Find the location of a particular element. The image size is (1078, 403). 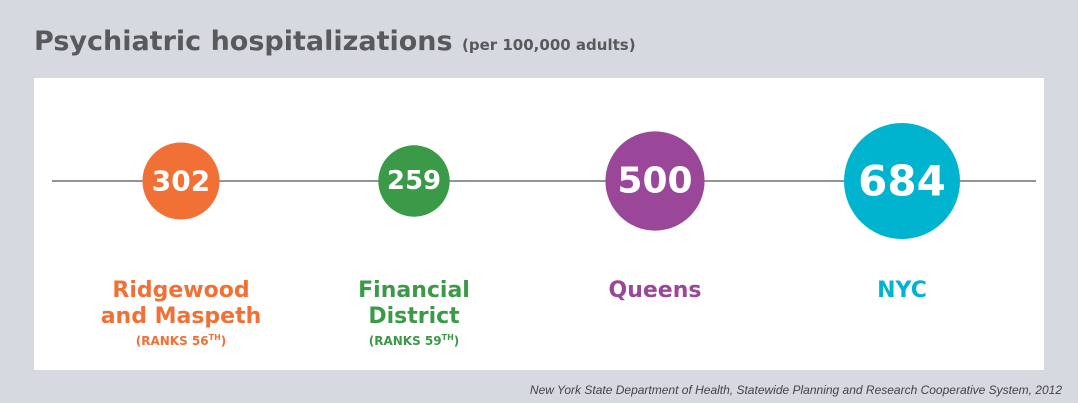

rank-text: (RANKS 56 is located at coordinates (172, 341).